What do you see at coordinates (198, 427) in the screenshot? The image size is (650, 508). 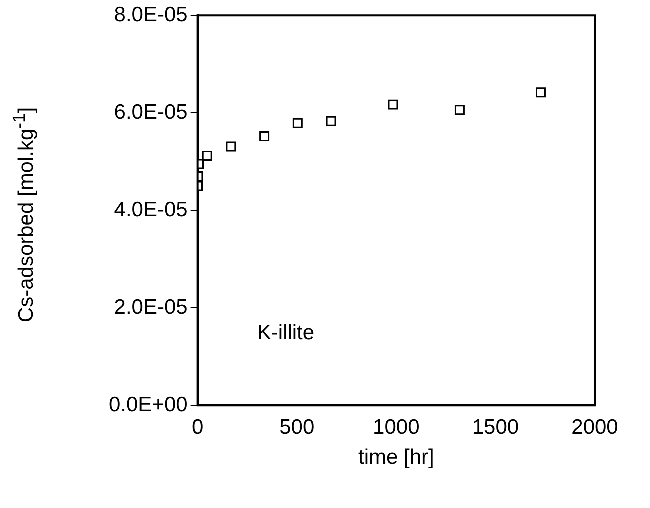 I see `x-tick-label: 0` at bounding box center [198, 427].